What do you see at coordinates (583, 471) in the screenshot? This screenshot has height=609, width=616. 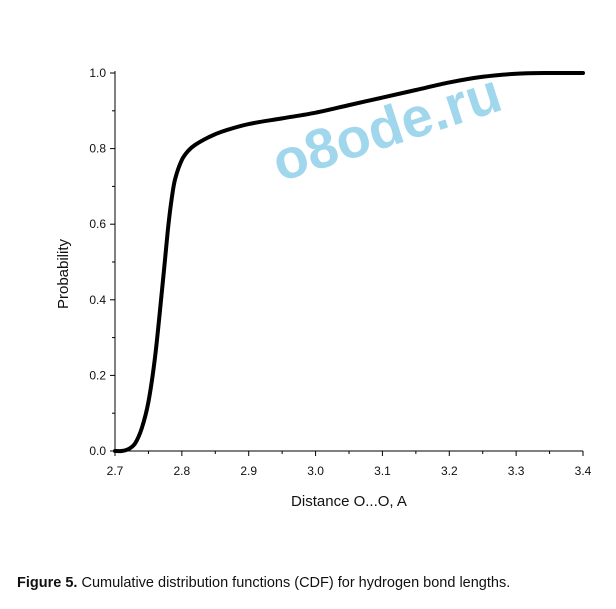 I see `x-tick-label: 3.4` at bounding box center [583, 471].